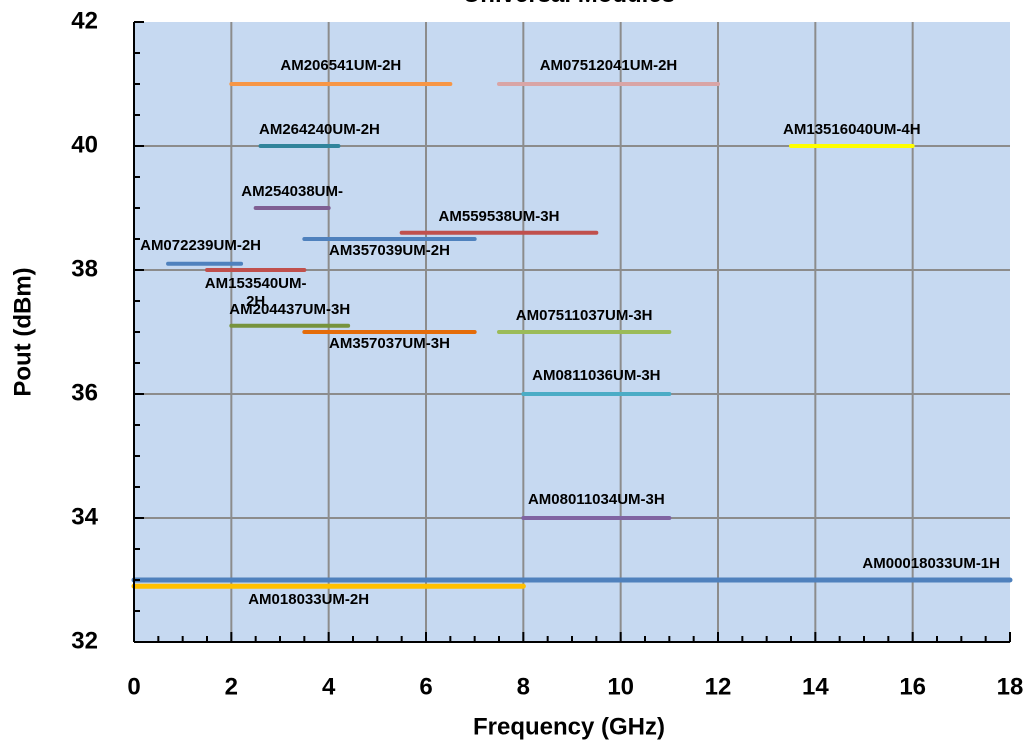  Describe the element at coordinates (569, 4) in the screenshot. I see `chart-title: Universal Modules` at that location.